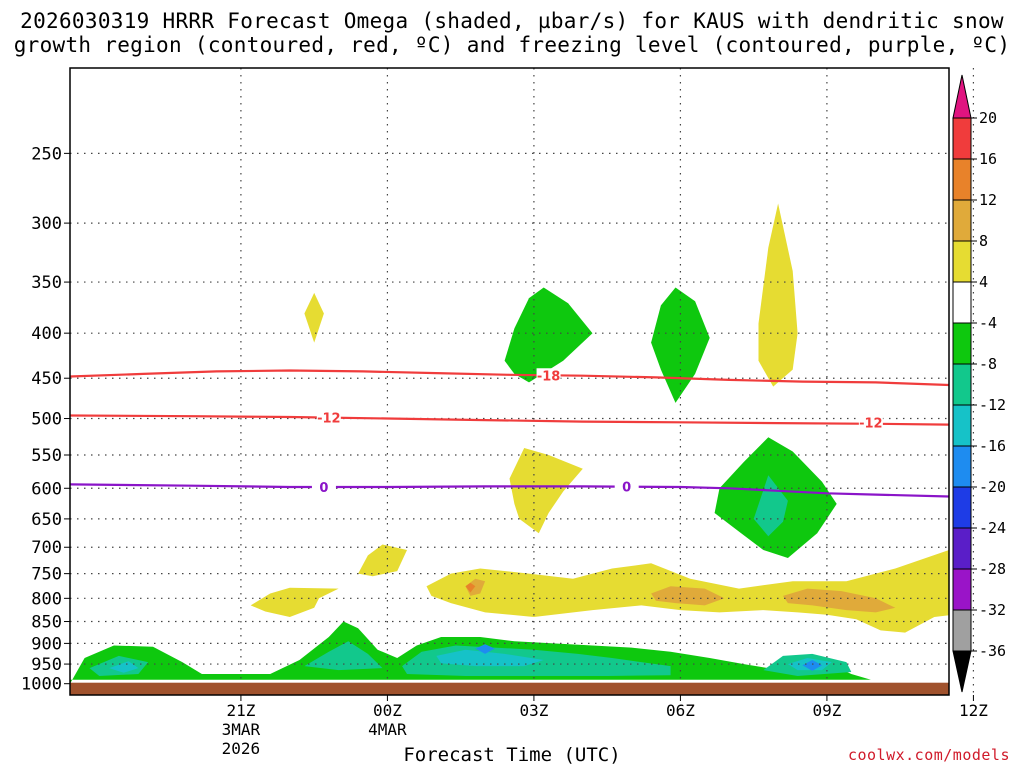 The height and width of the screenshot is (768, 1024). Describe the element at coordinates (241, 748) in the screenshot. I see `x-tick-year-21Z: 2026` at that location.